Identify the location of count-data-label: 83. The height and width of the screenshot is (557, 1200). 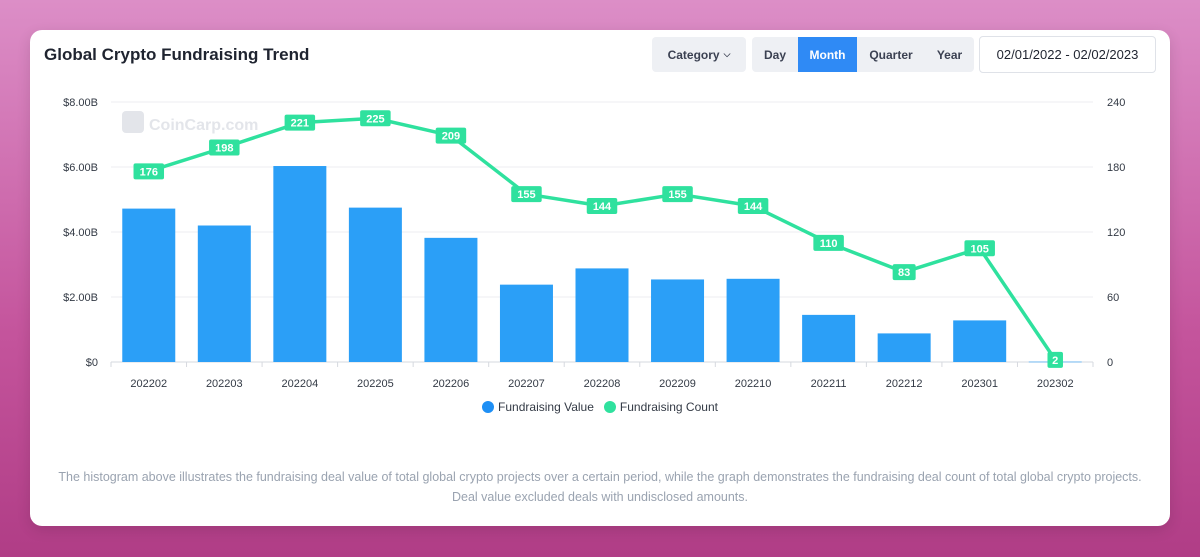
(904, 273).